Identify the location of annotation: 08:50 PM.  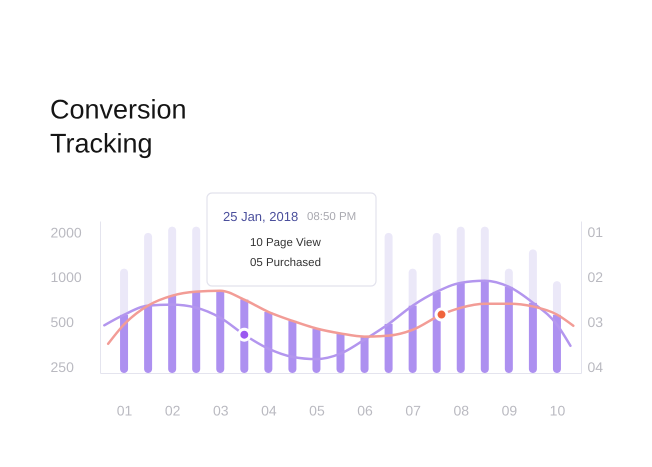
(331, 217).